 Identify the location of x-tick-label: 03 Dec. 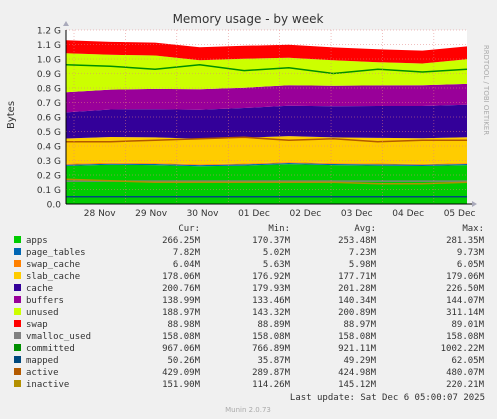
(357, 214).